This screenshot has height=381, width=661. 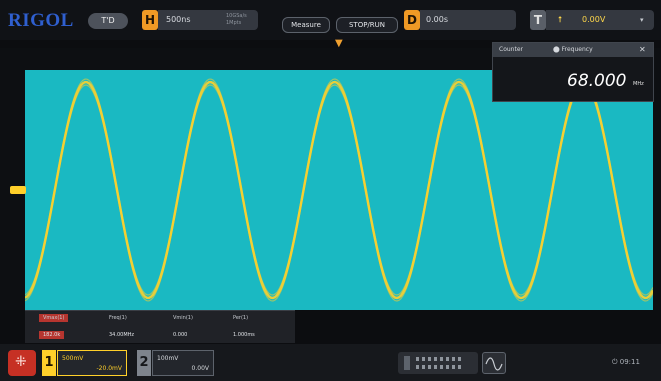 I want to click on counter-header: Counter ⬤ Frequency ✕, so click(x=573, y=50).